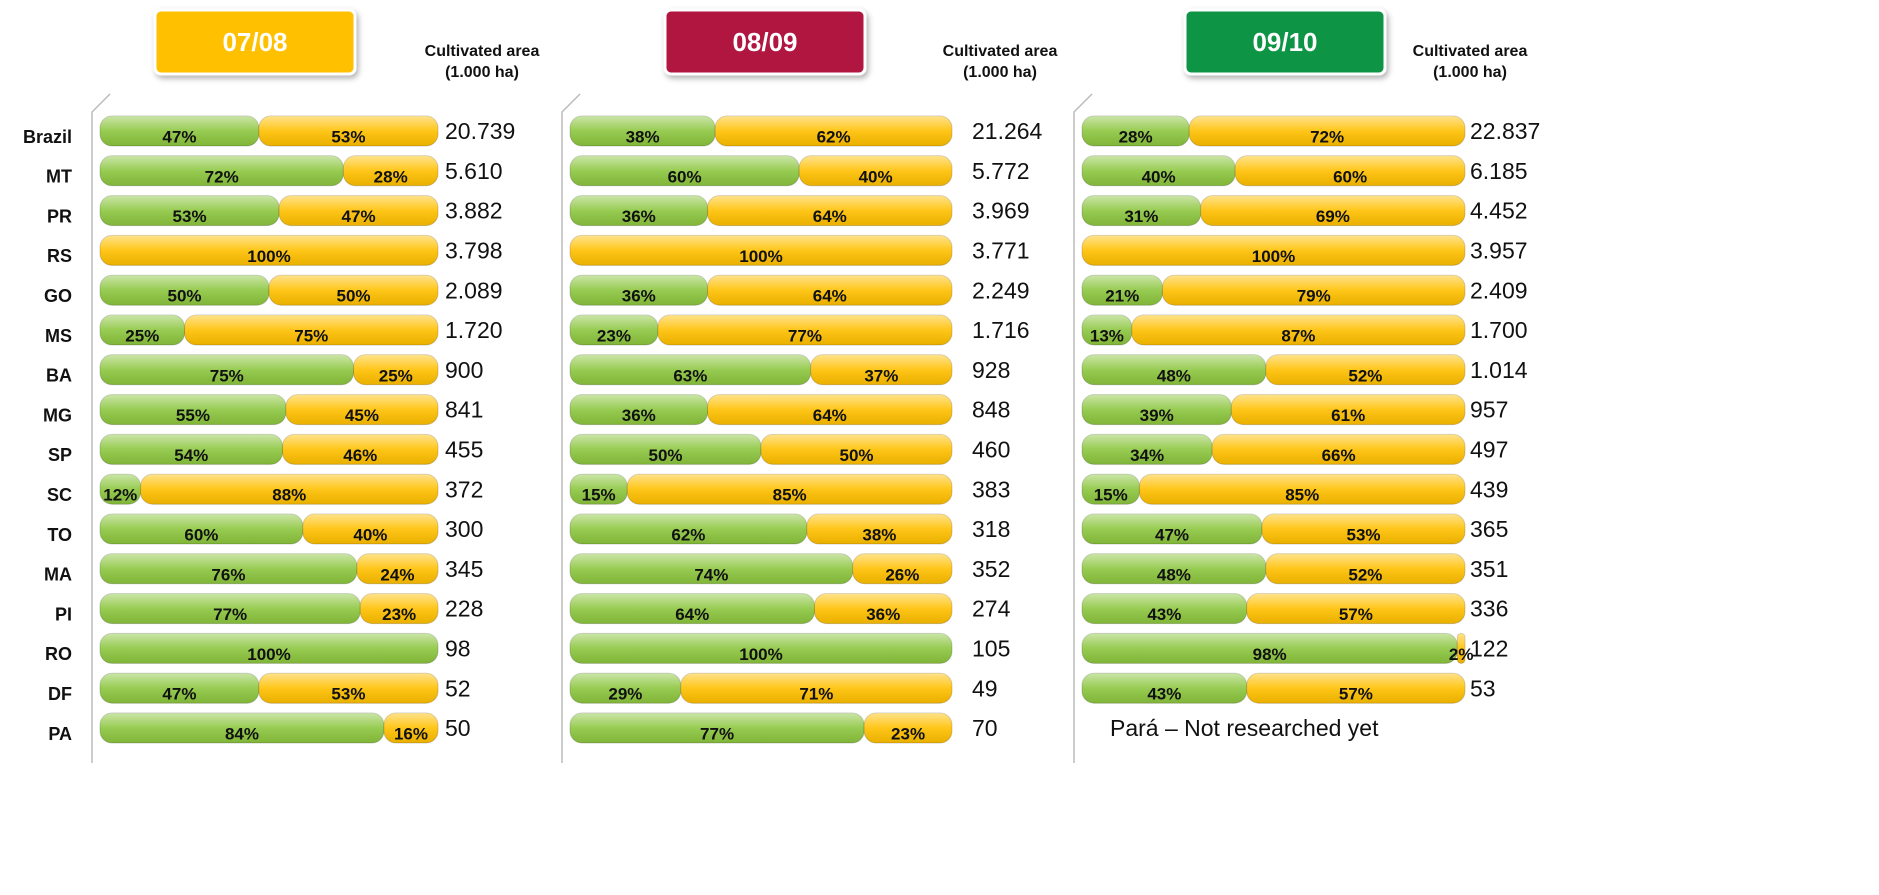  What do you see at coordinates (360, 455) in the screenshot?
I see `bar-label: 46%` at bounding box center [360, 455].